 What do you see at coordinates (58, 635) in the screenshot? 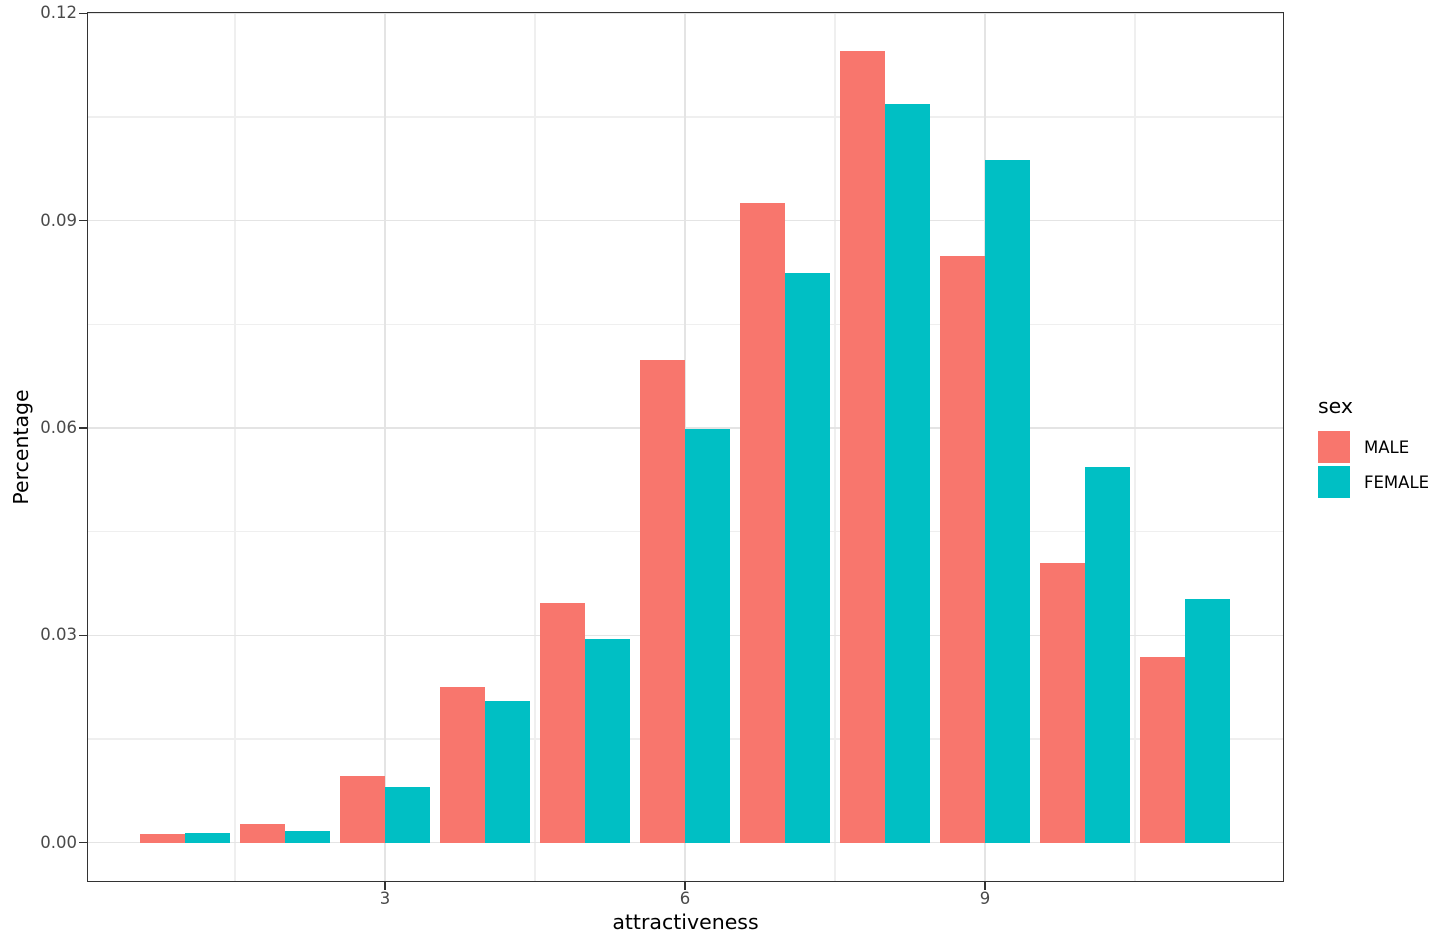
I see `y-tick-label: 0.03` at bounding box center [58, 635].